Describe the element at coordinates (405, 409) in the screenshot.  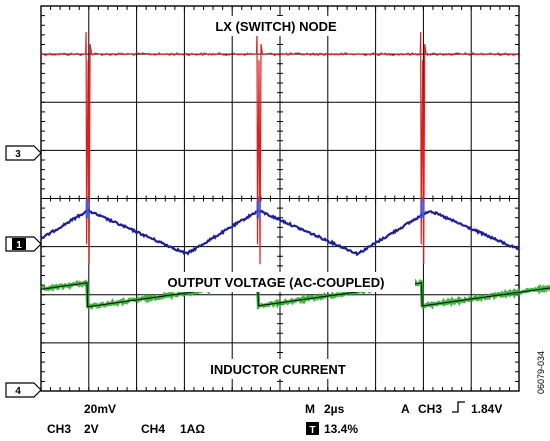
I see `trigger-label: A` at that location.